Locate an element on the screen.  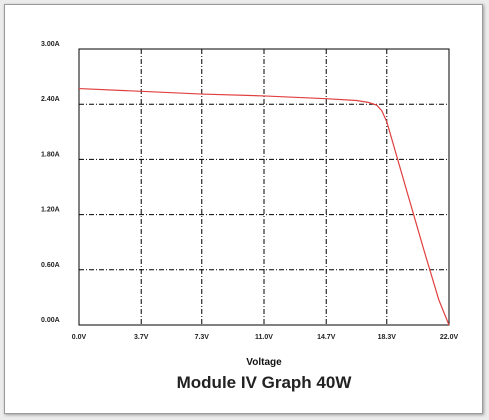
y-tick-label-4: 2.40A is located at coordinates (50, 99).